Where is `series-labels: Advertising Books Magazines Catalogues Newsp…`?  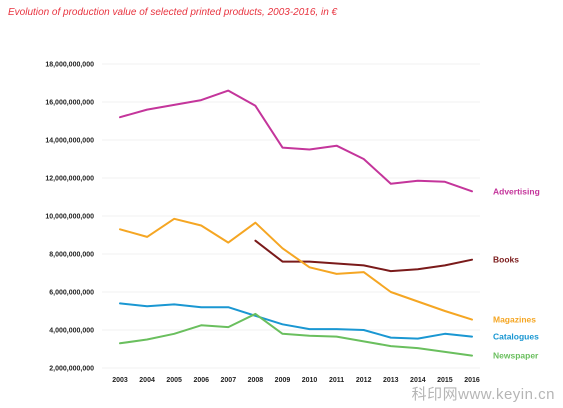 series-labels: Advertising Books Magazines Catalogues Newsp… is located at coordinates (516, 273).